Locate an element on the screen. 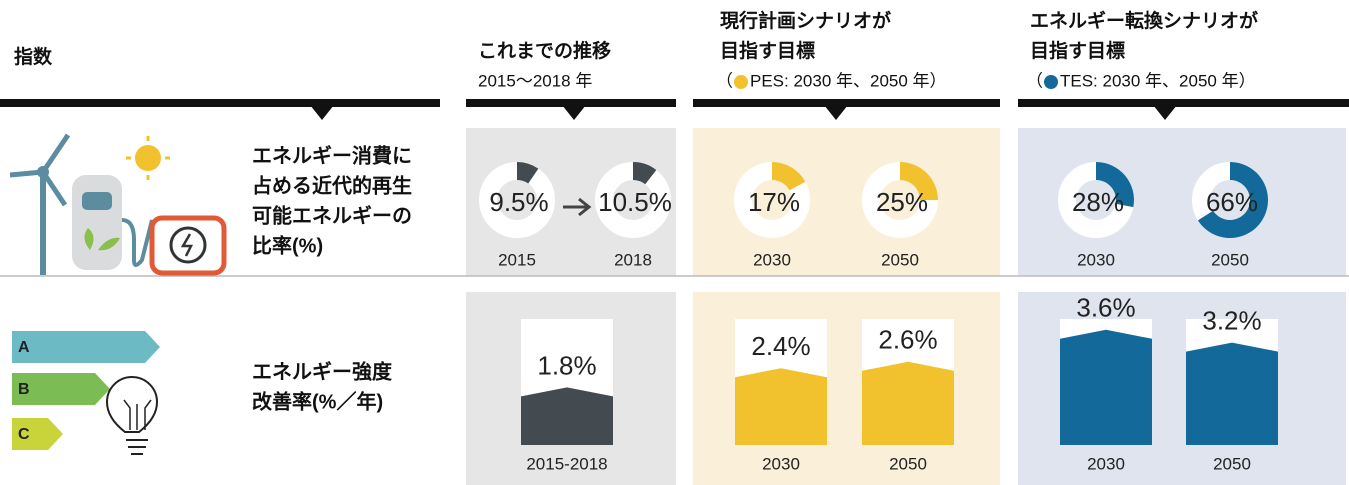 This screenshot has width=1349, height=485. row-label: 改善率(%／年) is located at coordinates (317, 401).